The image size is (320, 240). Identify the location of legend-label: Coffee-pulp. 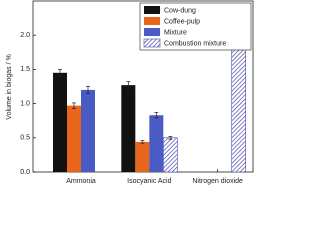
(182, 21).